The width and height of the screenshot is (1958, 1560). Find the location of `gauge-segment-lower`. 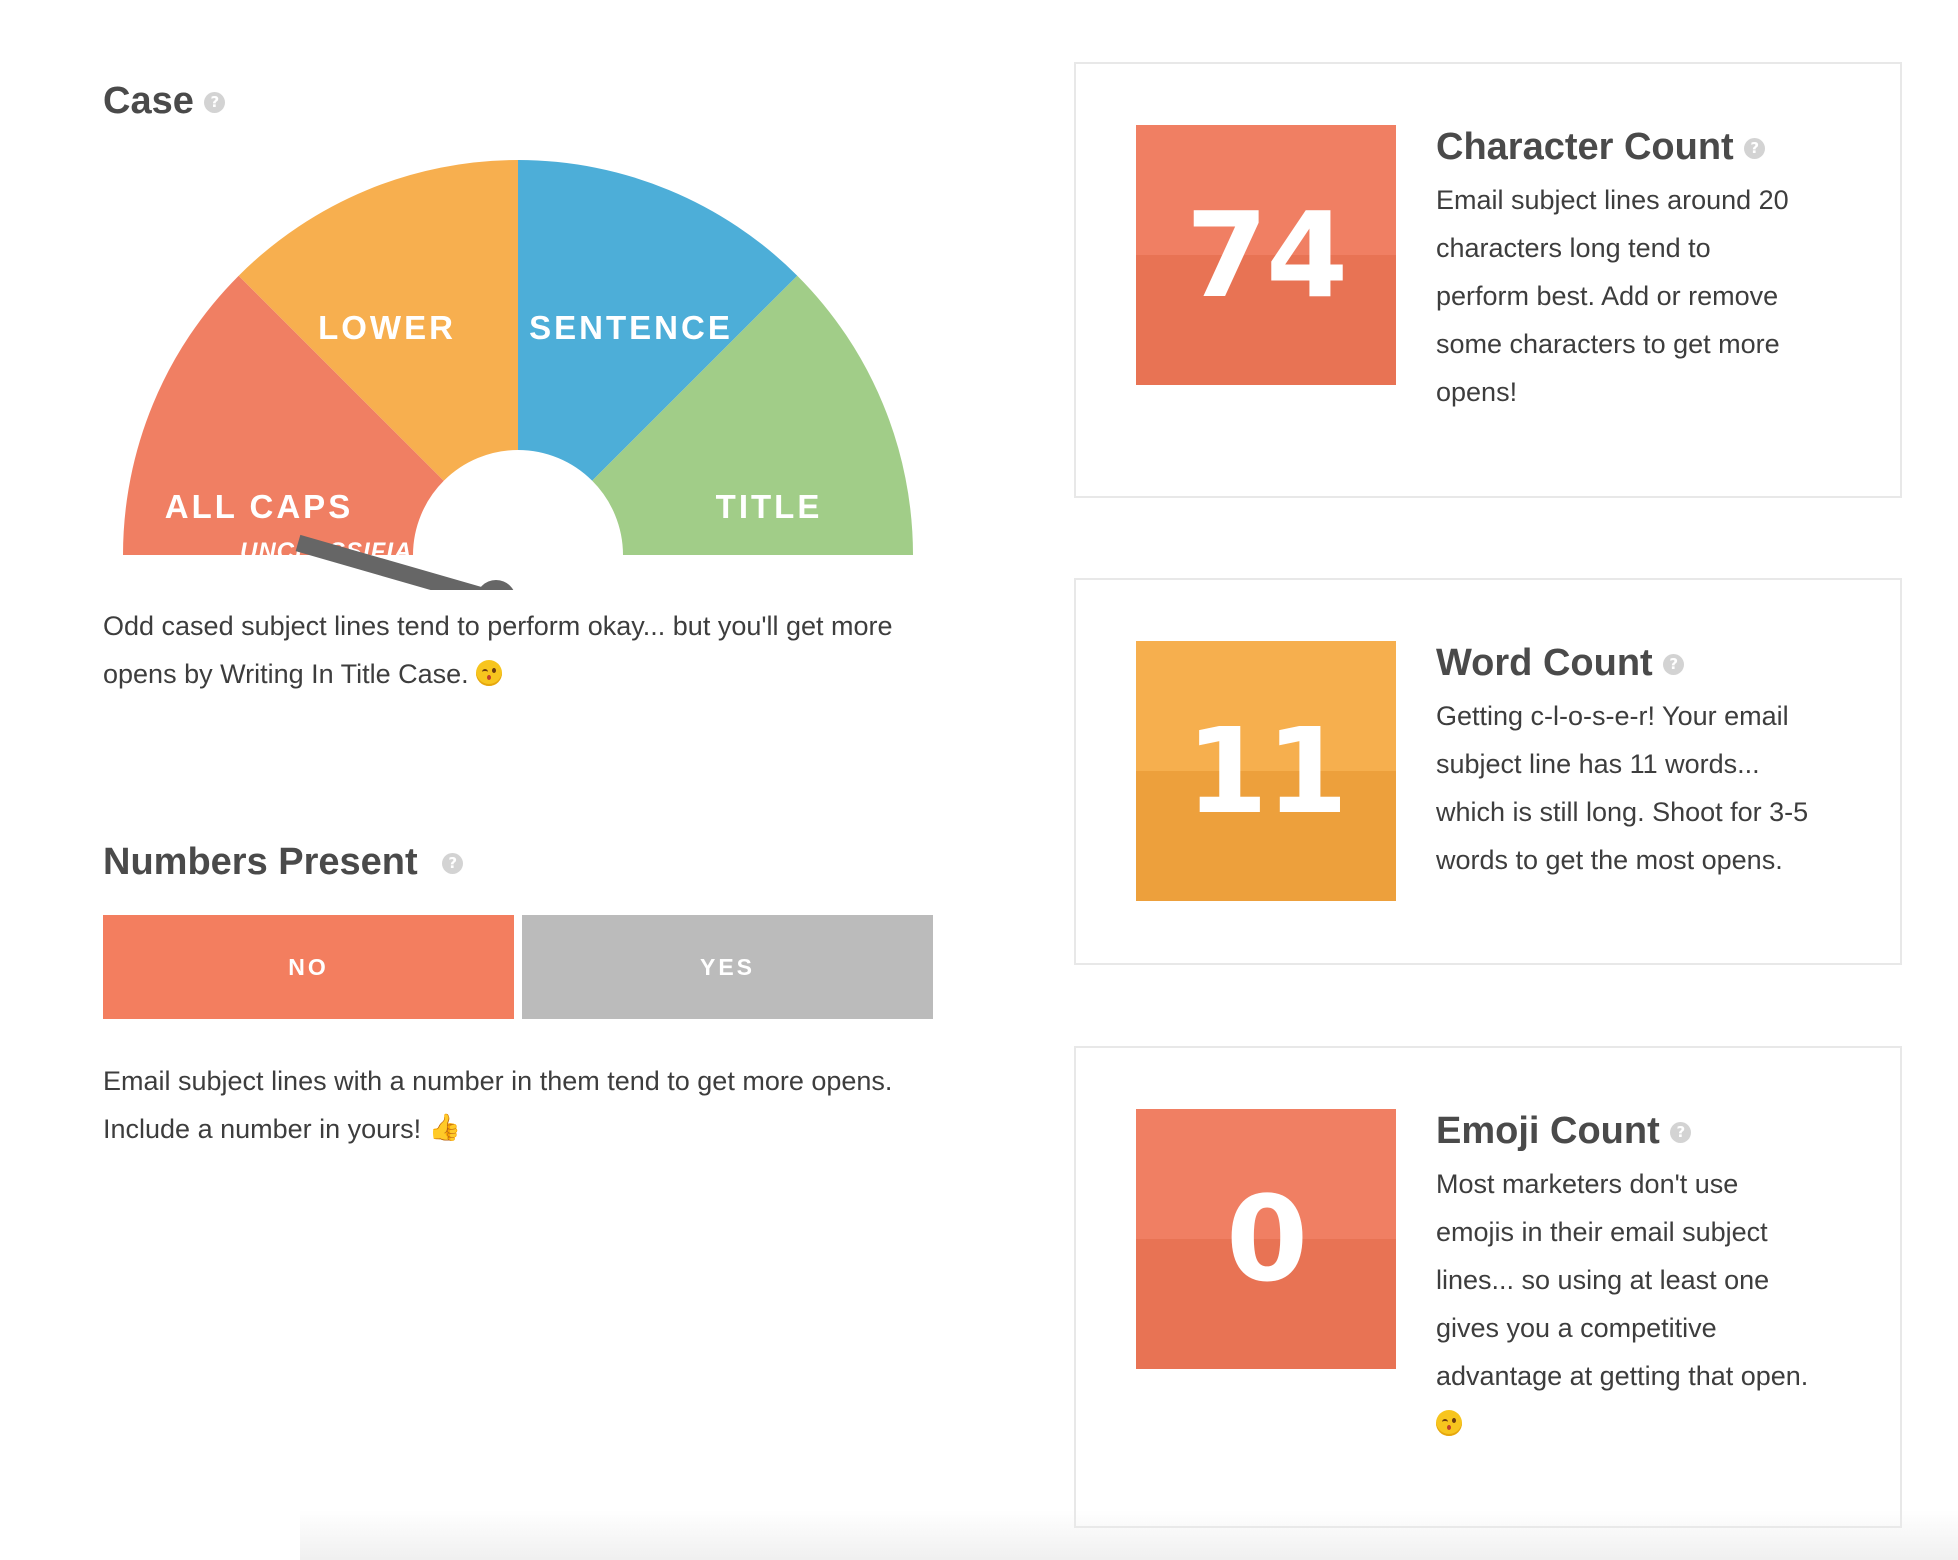

gauge-segment-lower is located at coordinates (378, 320).